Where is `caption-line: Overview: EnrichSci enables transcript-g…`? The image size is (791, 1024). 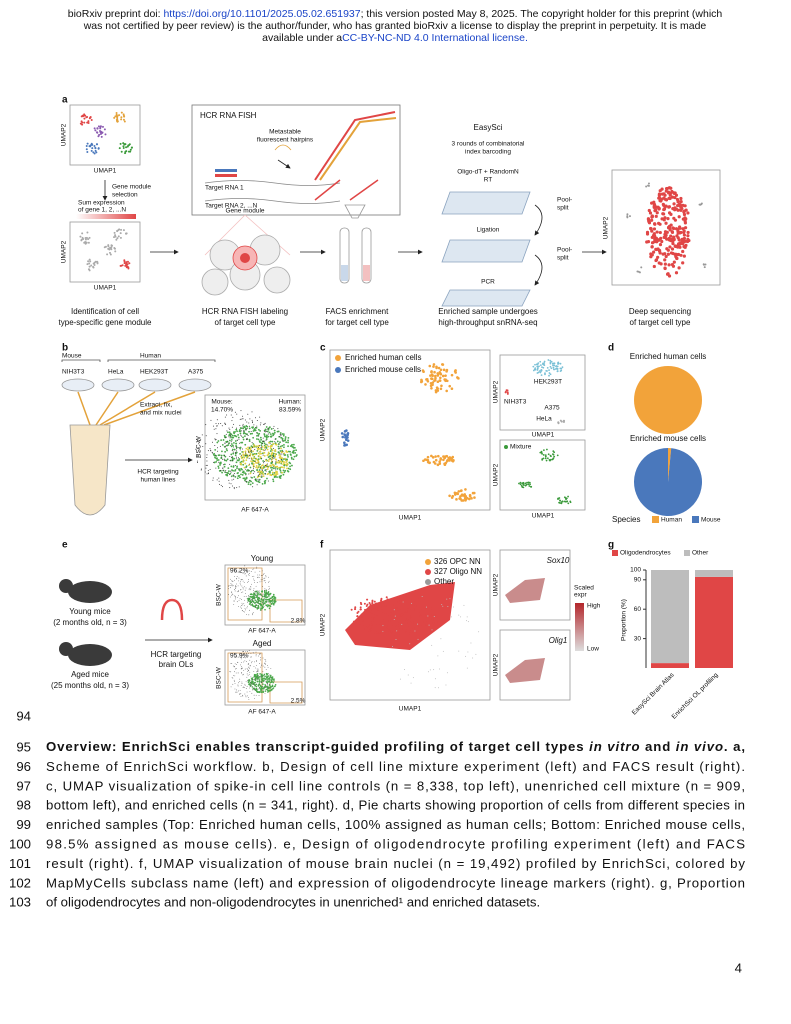
caption-line: Overview: EnrichSci enables transcript-g… is located at coordinates (395, 746).